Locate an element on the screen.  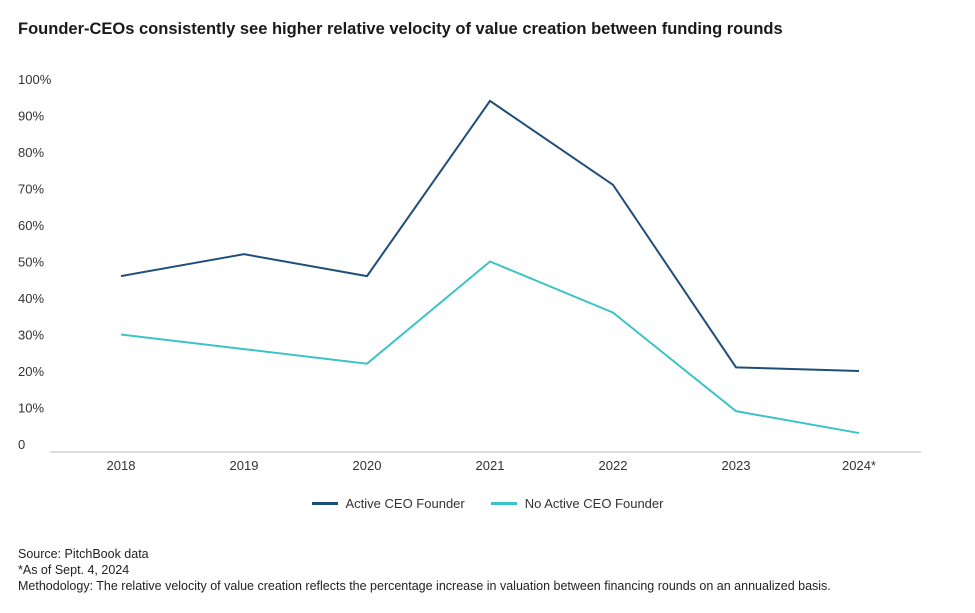
y-tick-label: 100% is located at coordinates (35, 79).